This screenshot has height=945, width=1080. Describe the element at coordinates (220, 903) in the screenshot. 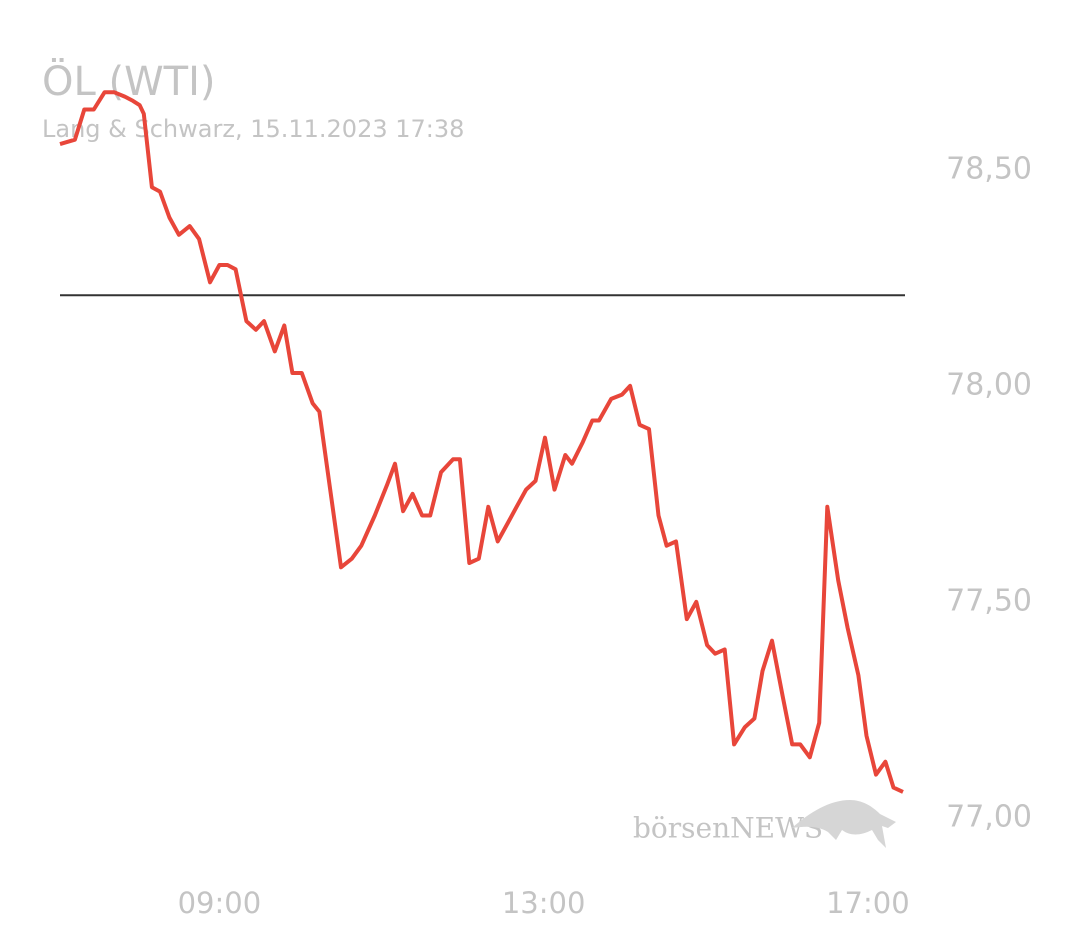

I see `x-tick-label: 09:00` at that location.